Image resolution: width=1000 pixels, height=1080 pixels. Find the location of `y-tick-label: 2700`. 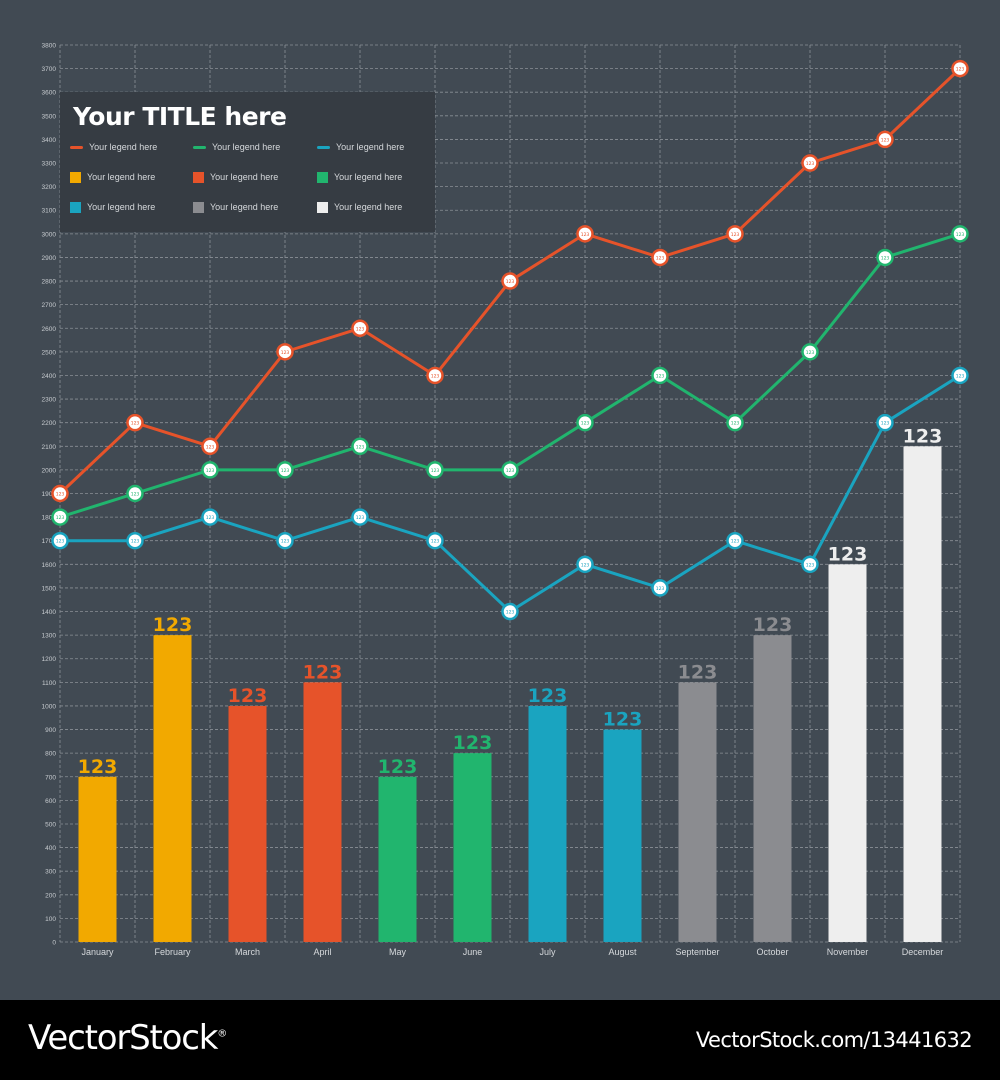

y-tick-label: 2700 is located at coordinates (49, 305).